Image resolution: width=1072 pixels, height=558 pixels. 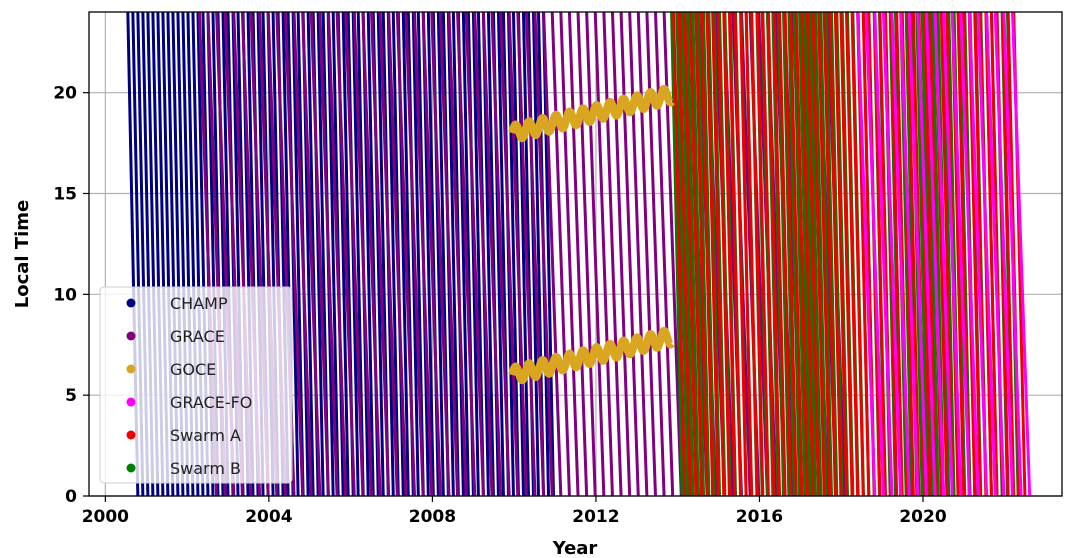 What do you see at coordinates (595, 517) in the screenshot?
I see `x-tick-label: 2012` at bounding box center [595, 517].